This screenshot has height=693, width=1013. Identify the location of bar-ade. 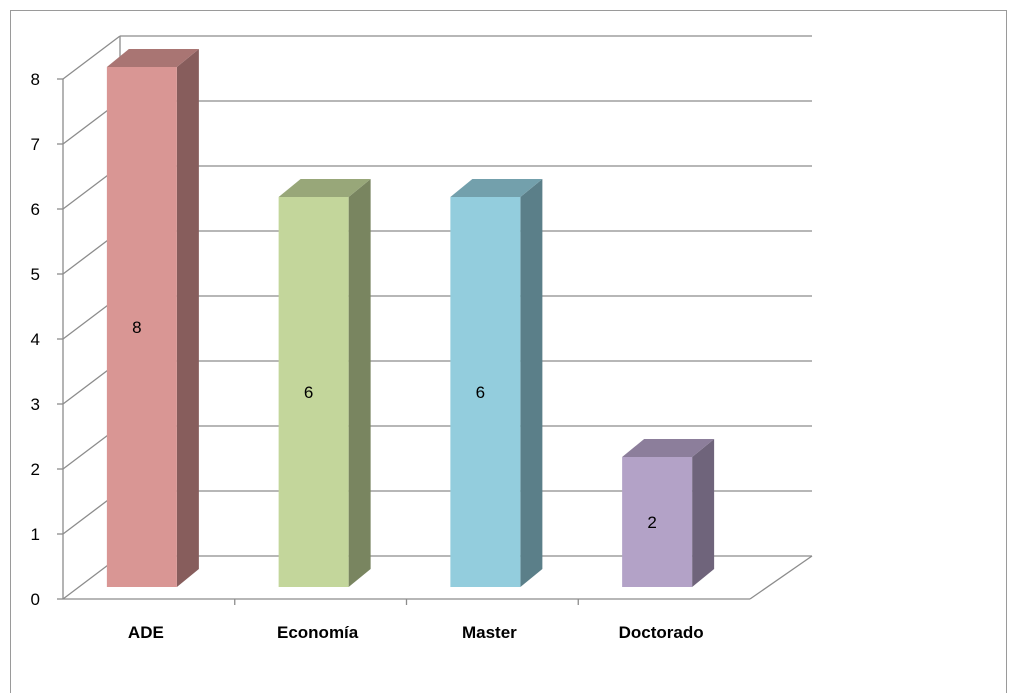
(152, 318).